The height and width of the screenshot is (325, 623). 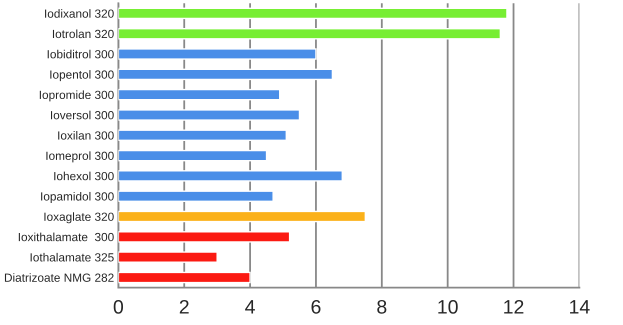 I want to click on y-tick-label: Iohexol 300, so click(x=84, y=176).